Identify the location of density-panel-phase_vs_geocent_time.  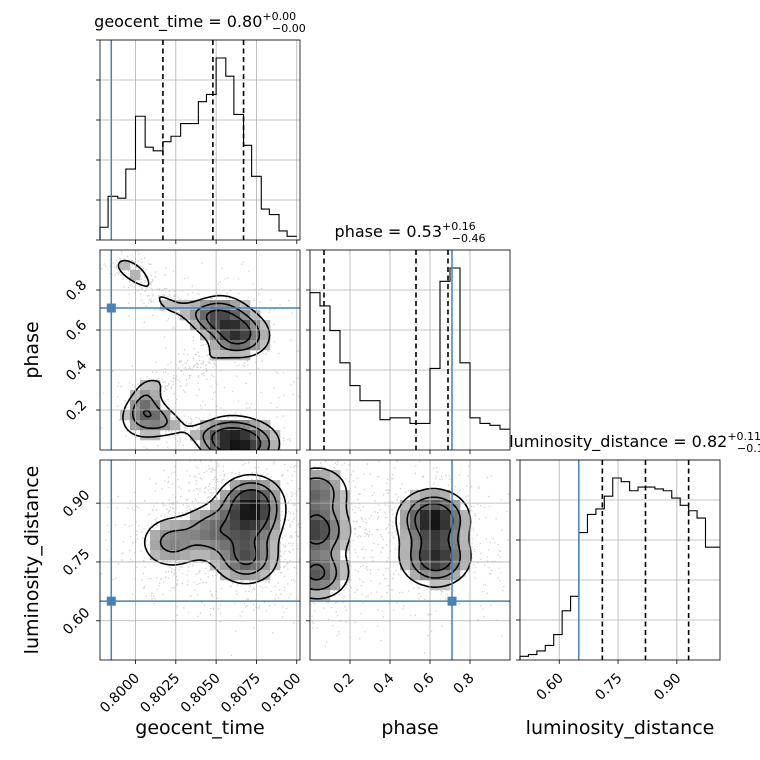
(198, 351).